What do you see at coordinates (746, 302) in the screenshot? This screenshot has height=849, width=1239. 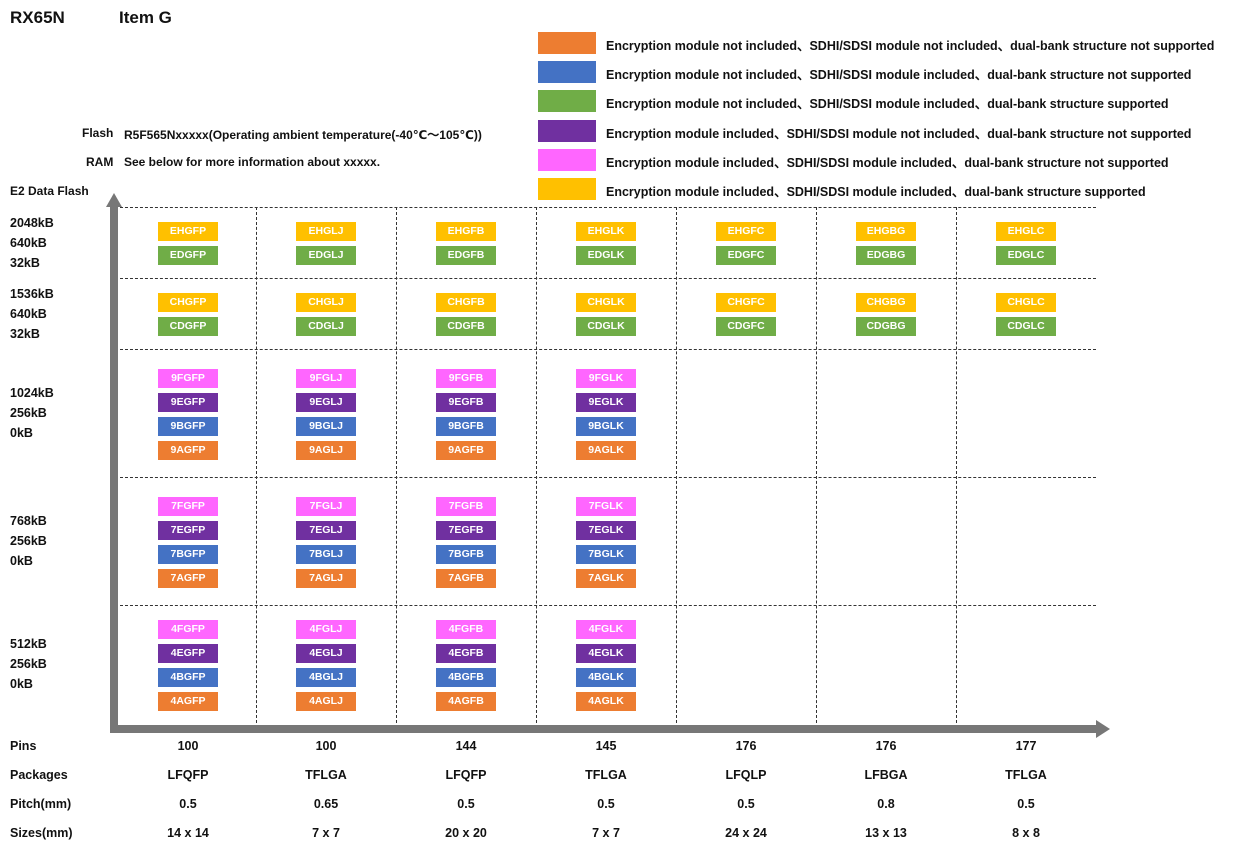 I see `part-chip: CHGFC` at bounding box center [746, 302].